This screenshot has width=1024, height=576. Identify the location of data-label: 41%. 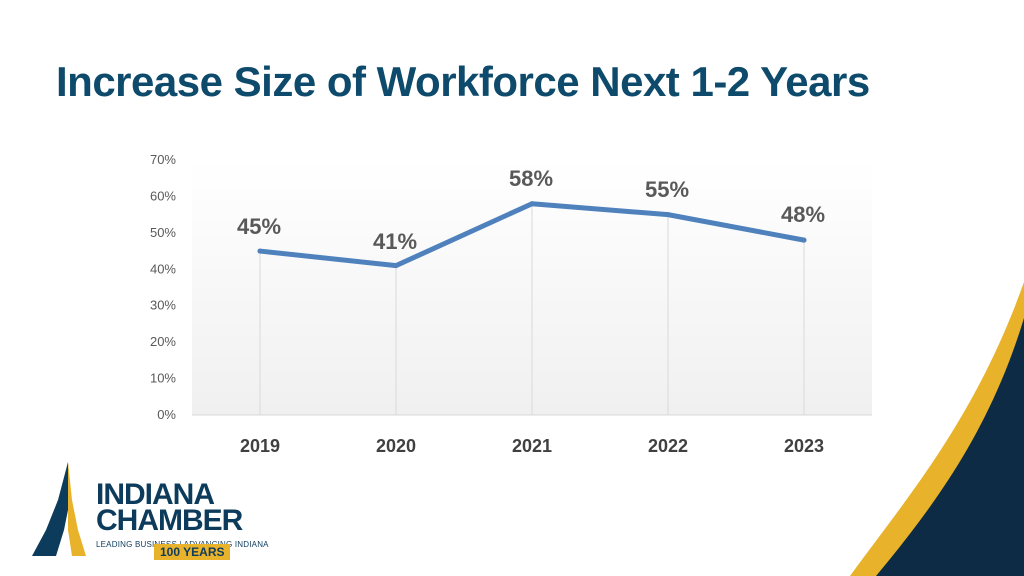
(395, 241).